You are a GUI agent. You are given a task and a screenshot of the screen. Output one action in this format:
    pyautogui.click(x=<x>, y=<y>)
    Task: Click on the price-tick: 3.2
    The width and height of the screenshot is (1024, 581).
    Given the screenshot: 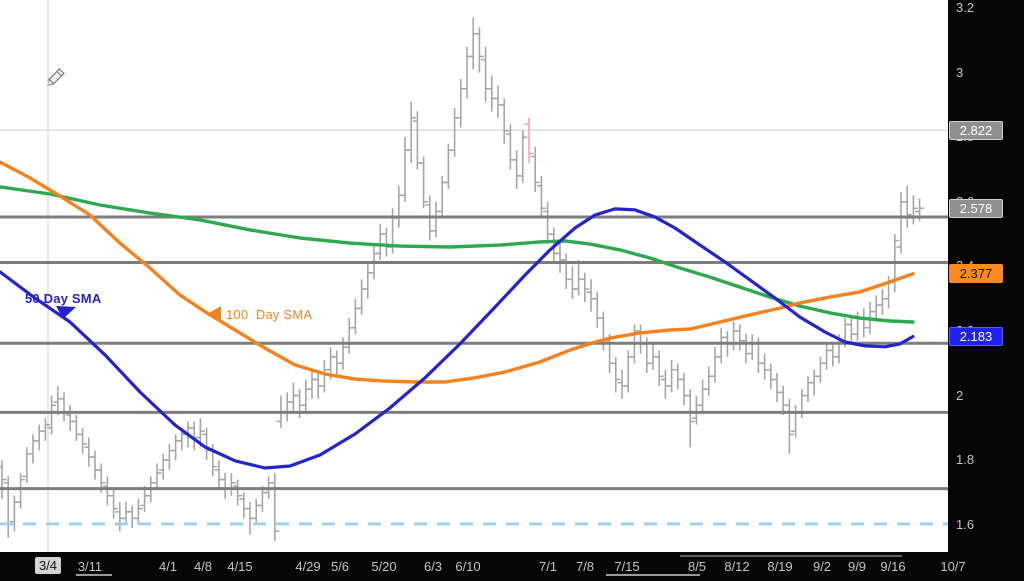 What is the action you would take?
    pyautogui.click(x=965, y=7)
    